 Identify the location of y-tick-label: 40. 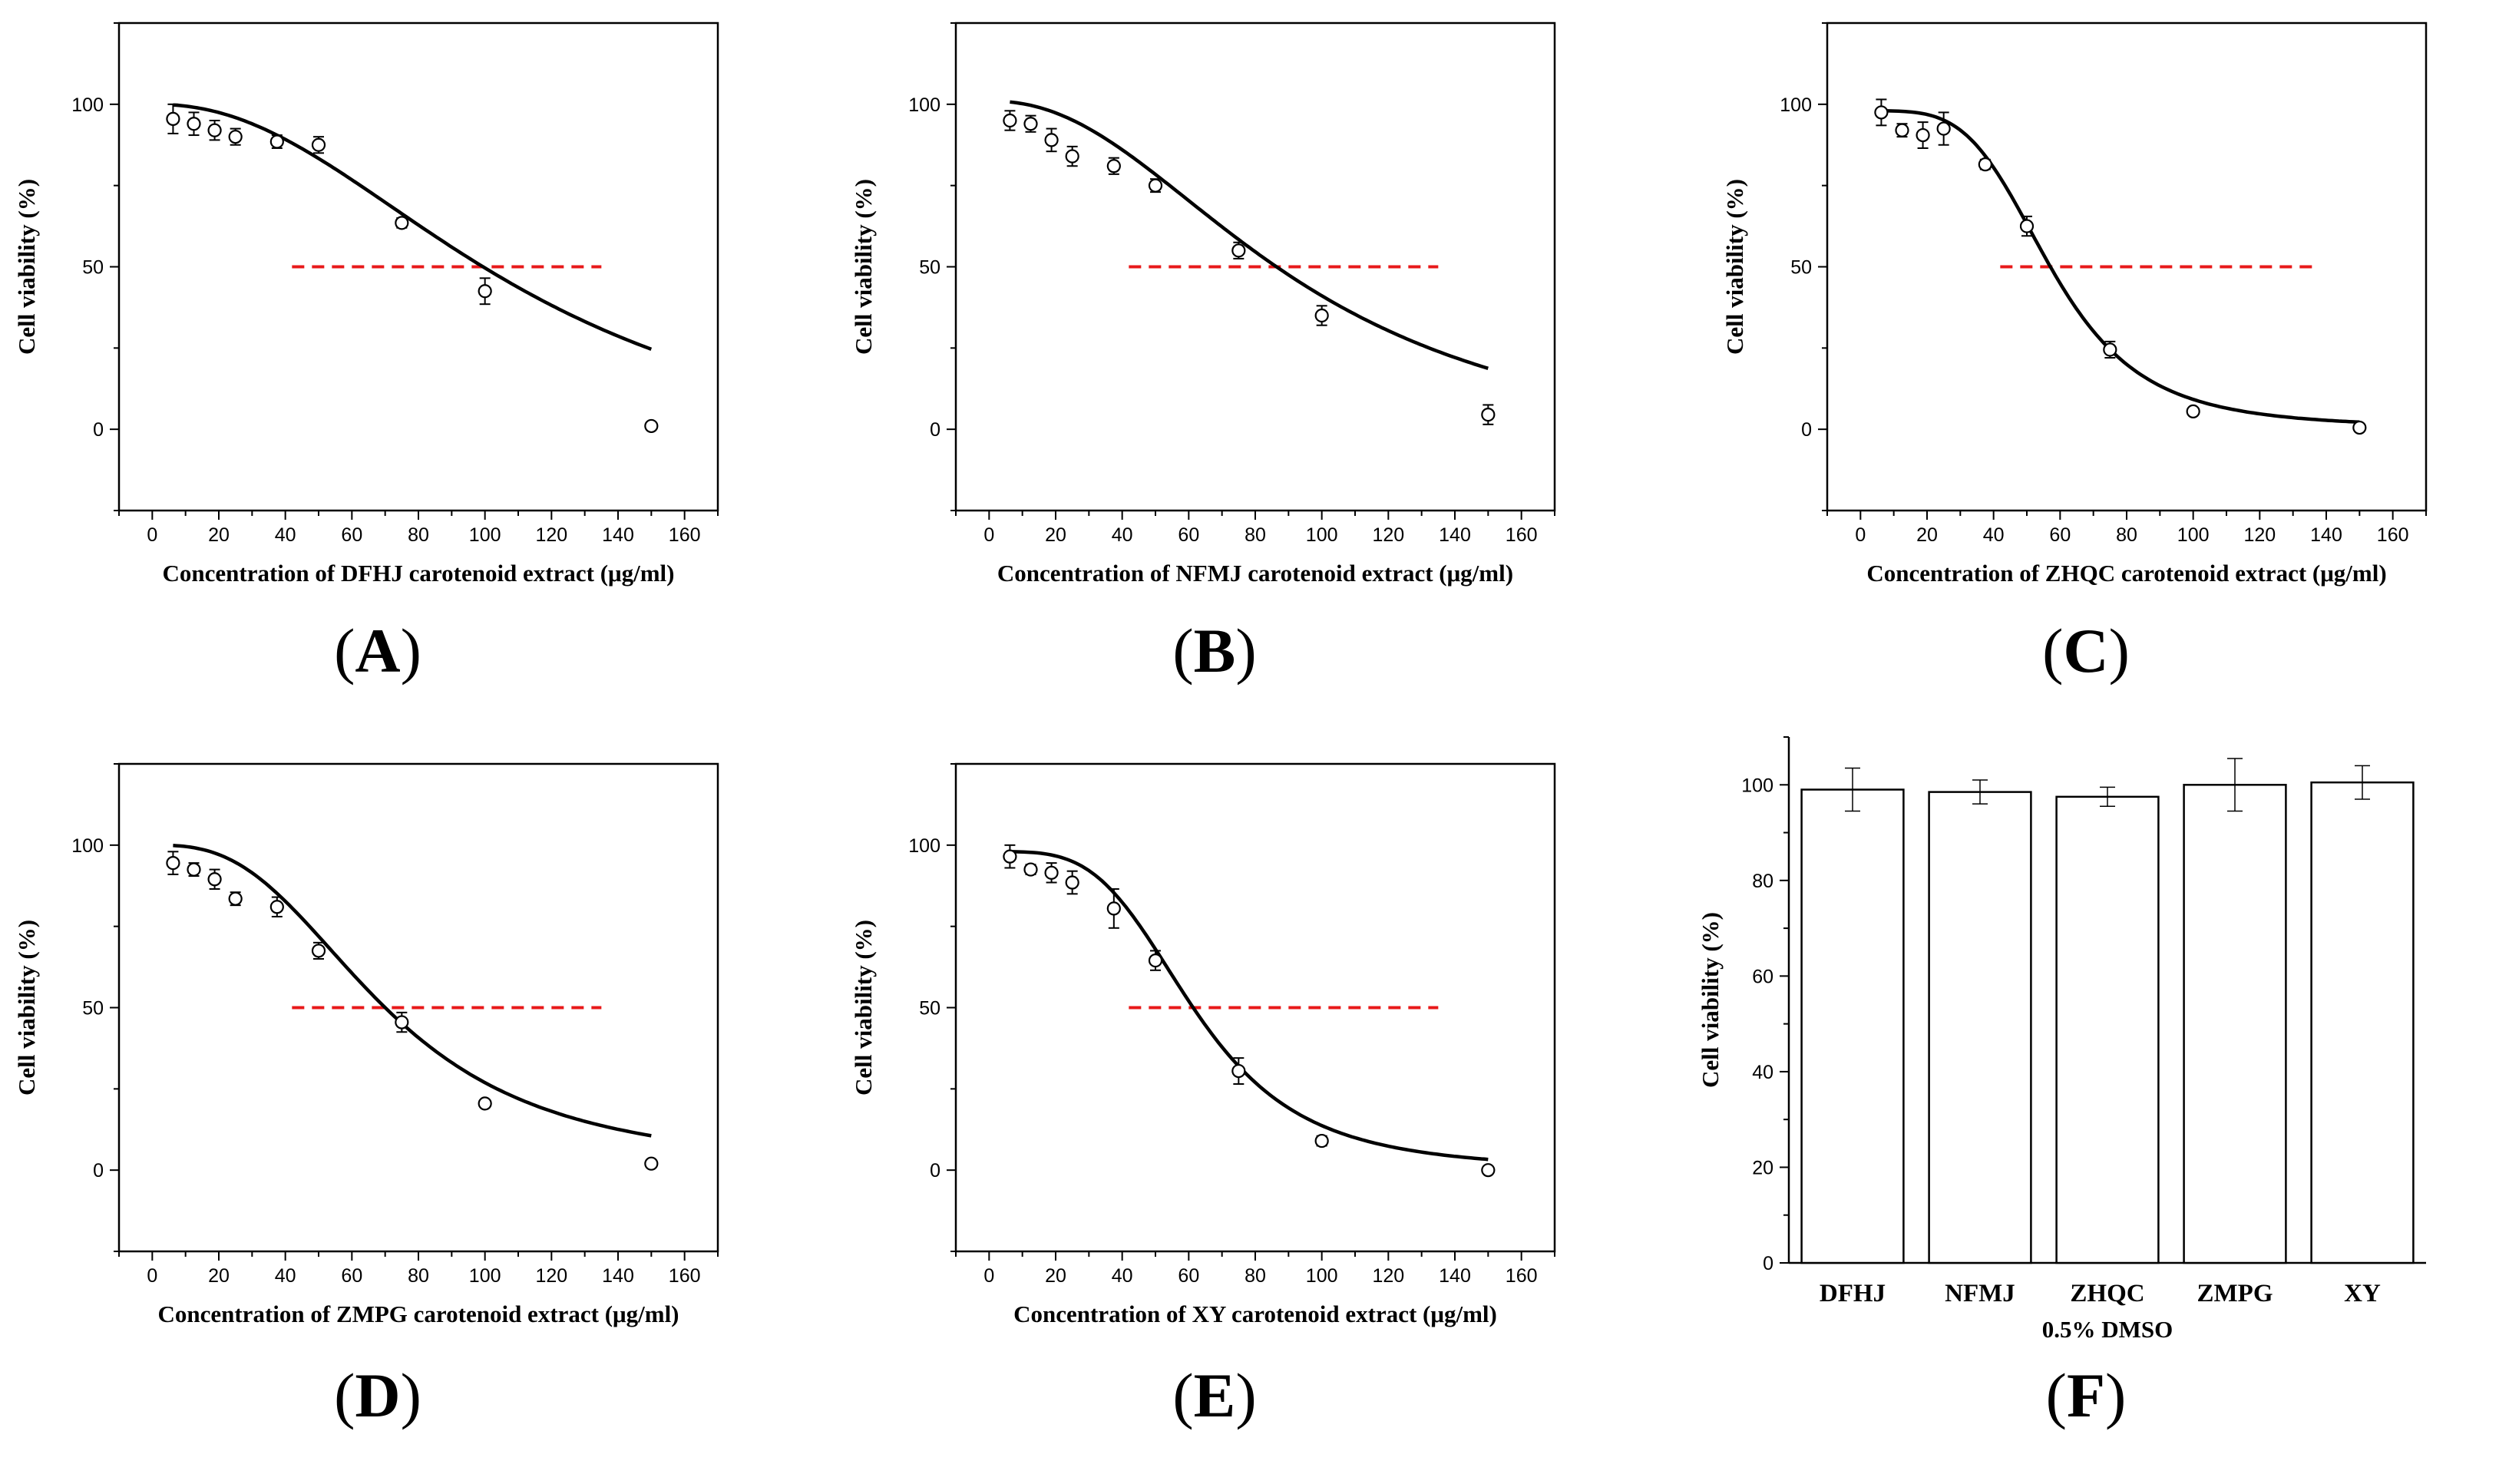
(1762, 1072).